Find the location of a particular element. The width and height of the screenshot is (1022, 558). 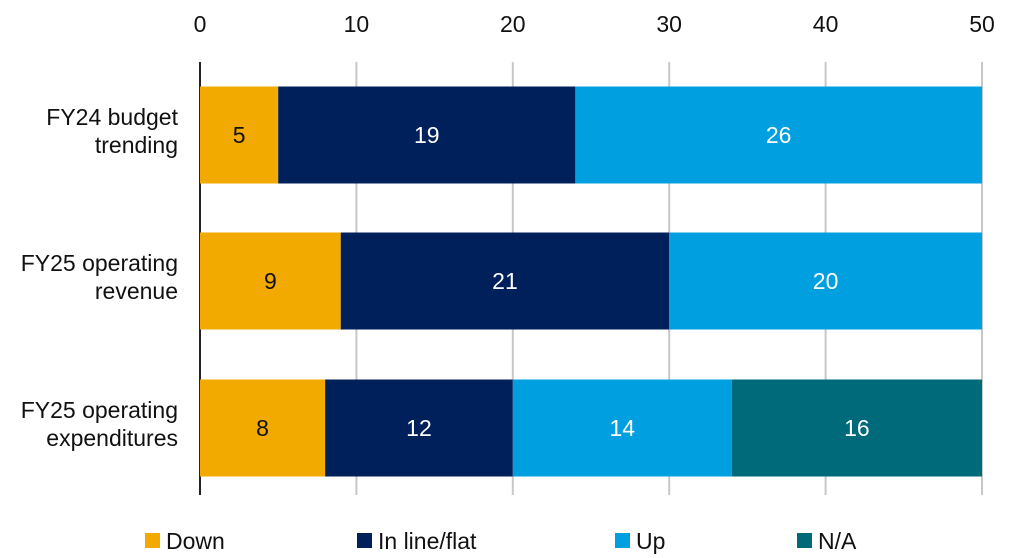

legend-label: Up is located at coordinates (650, 541).